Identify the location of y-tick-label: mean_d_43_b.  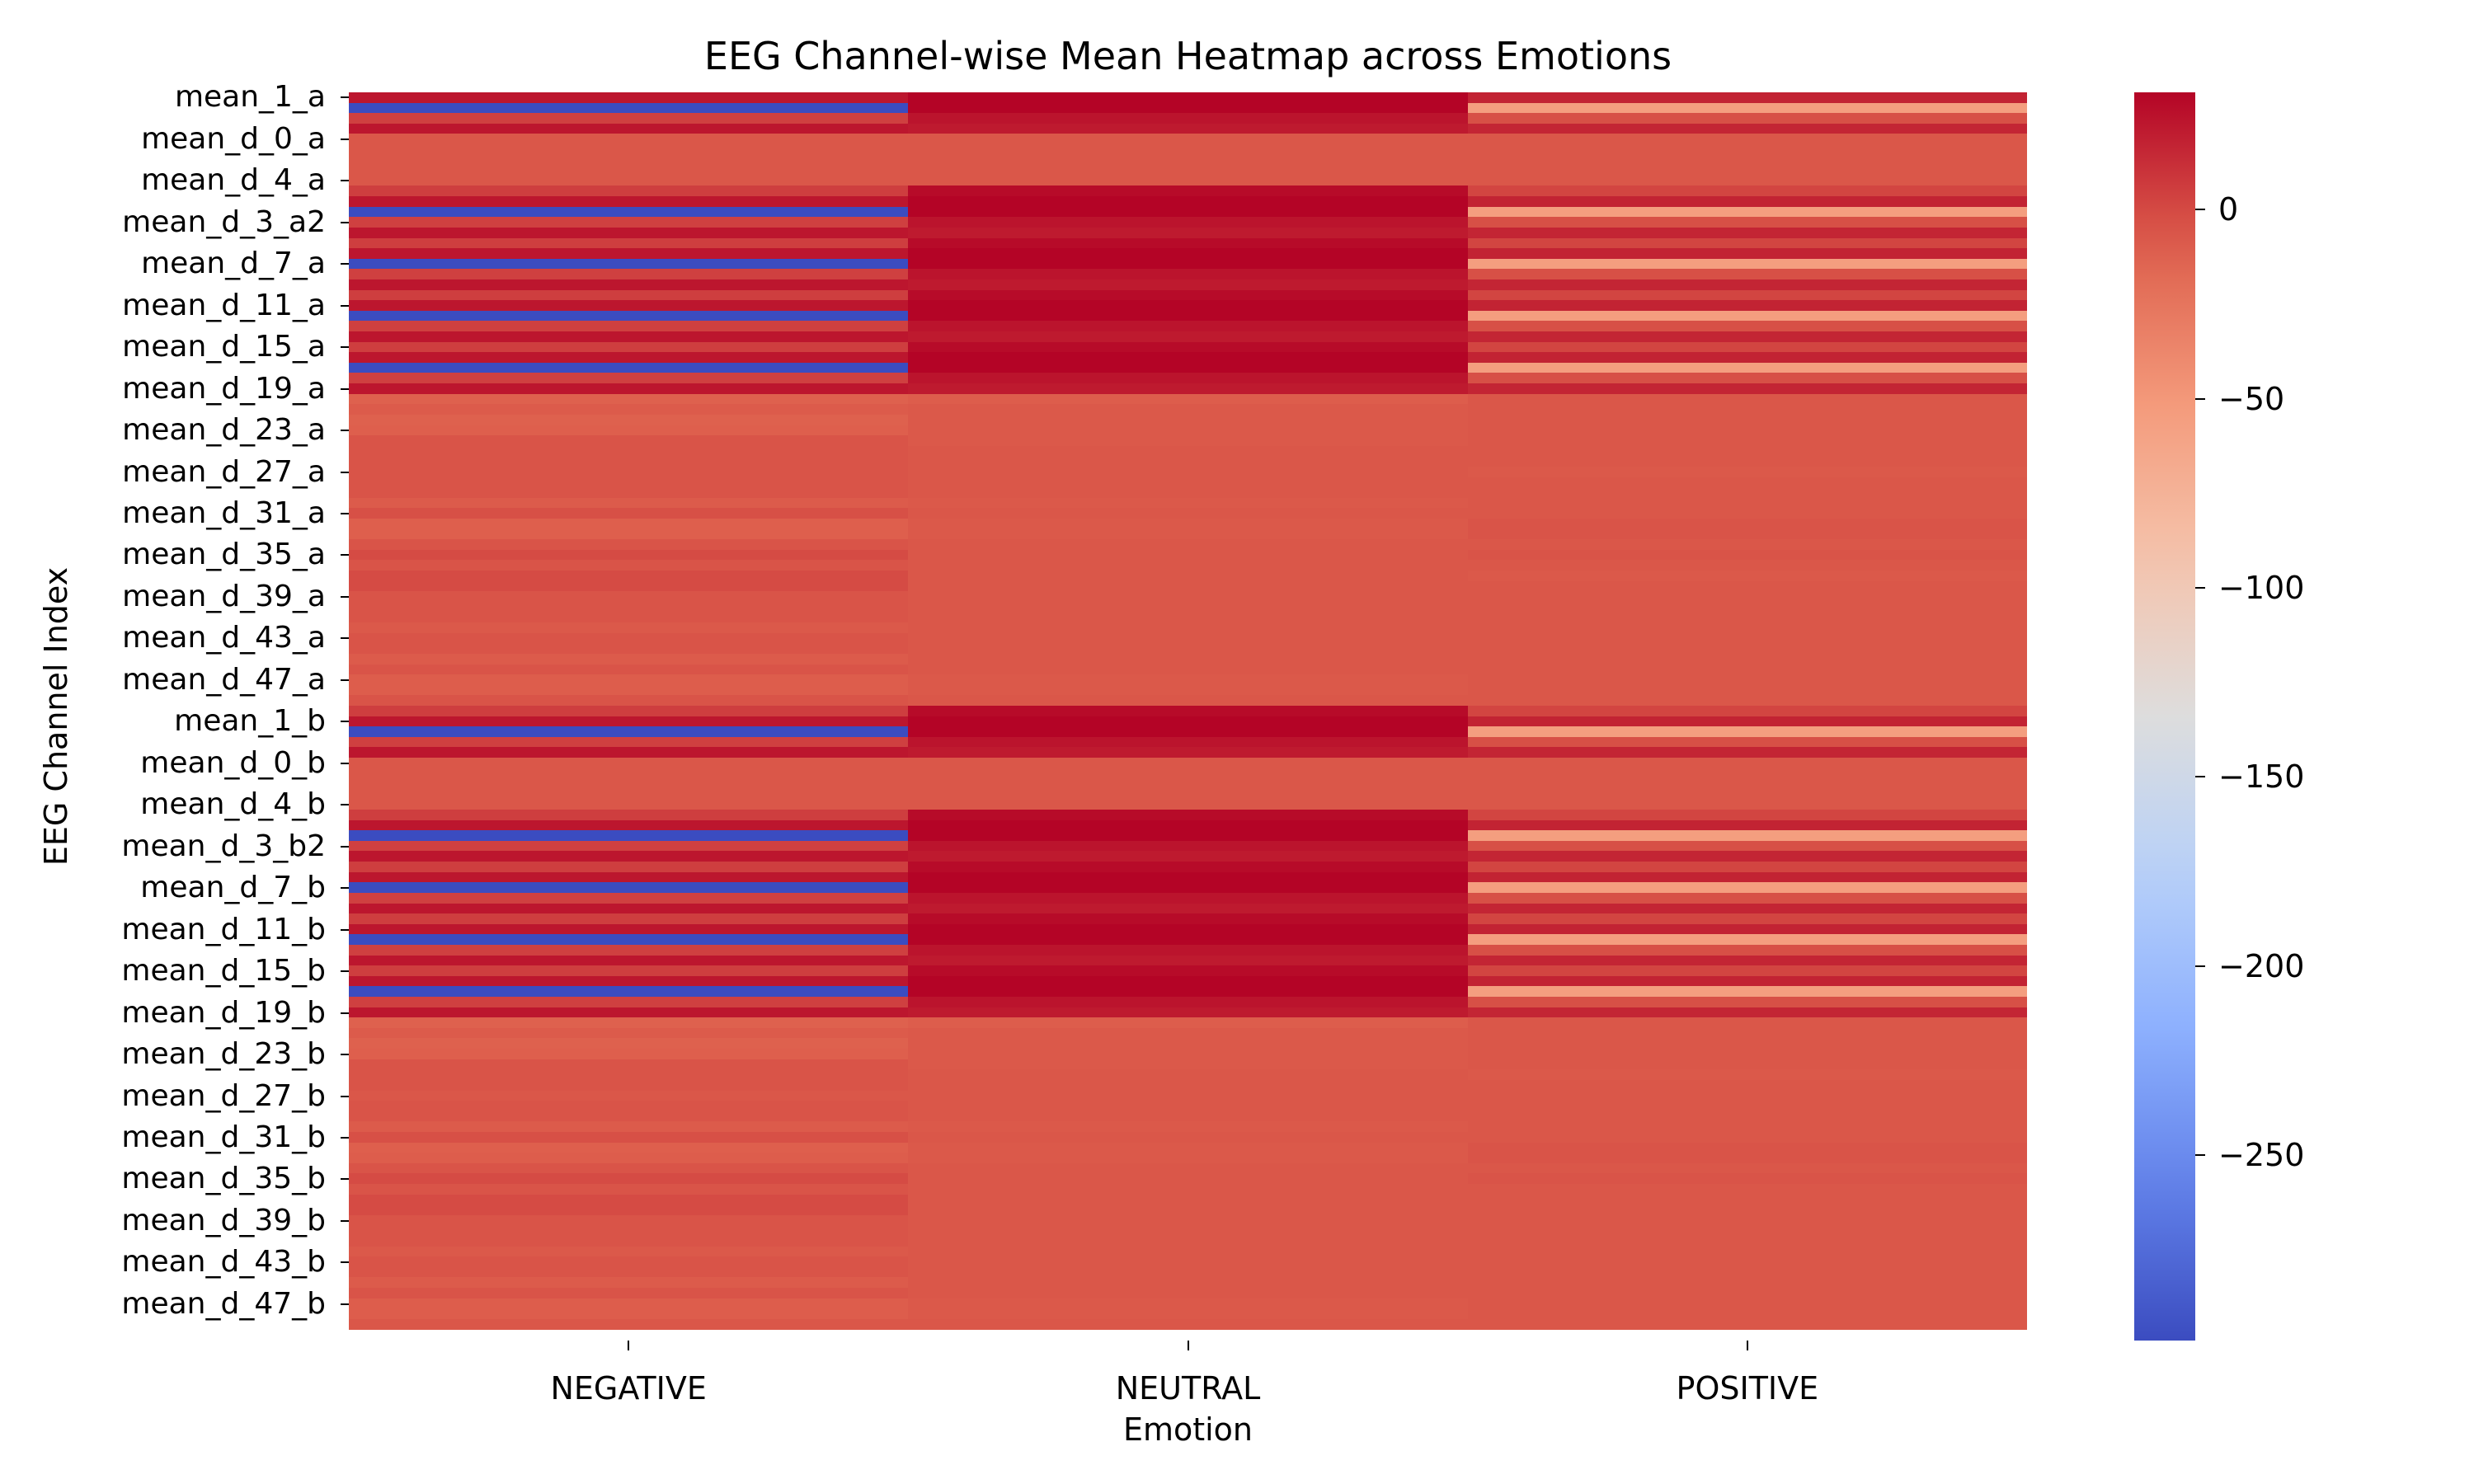
(223, 1262).